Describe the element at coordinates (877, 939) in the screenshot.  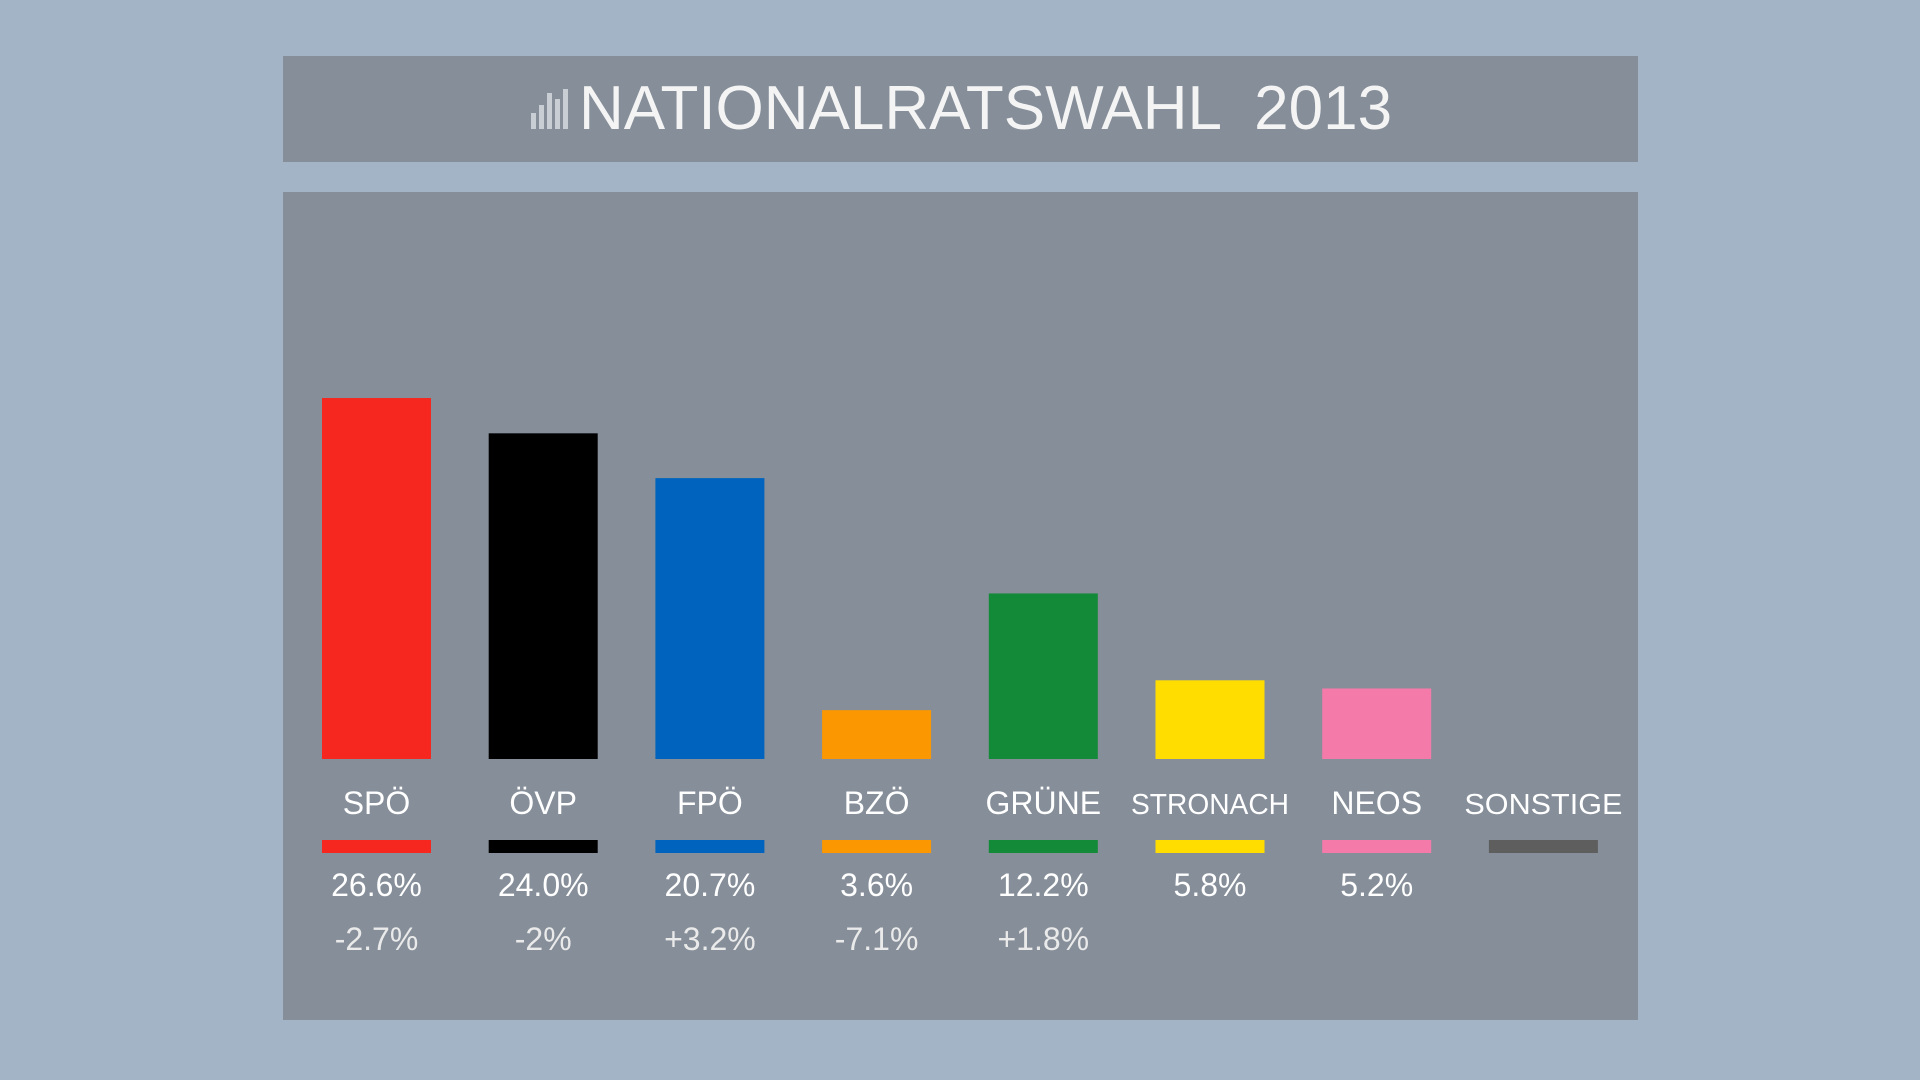
I see `change-label-3: -7.1%` at that location.